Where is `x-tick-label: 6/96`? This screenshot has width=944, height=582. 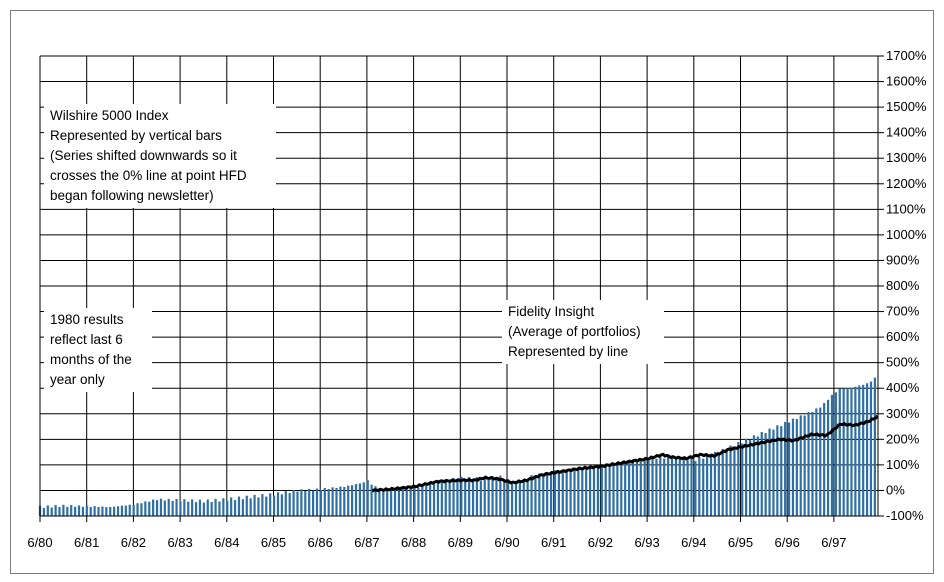
x-tick-label: 6/96 is located at coordinates (787, 542).